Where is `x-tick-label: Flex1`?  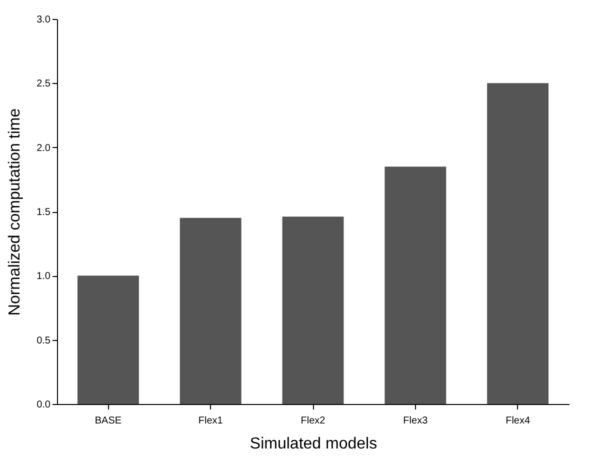 x-tick-label: Flex1 is located at coordinates (211, 421).